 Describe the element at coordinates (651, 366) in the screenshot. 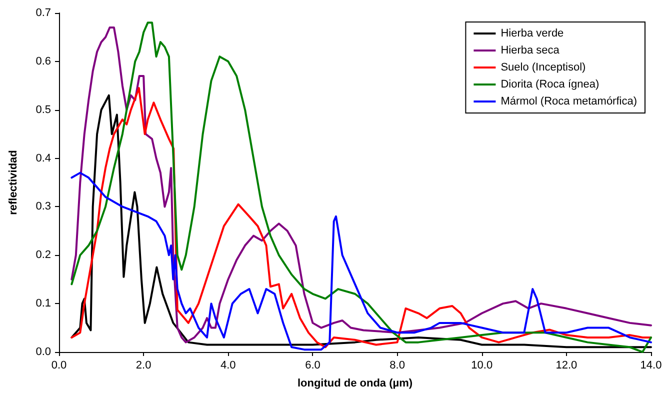

I see `x-tick-label: 14.0` at that location.